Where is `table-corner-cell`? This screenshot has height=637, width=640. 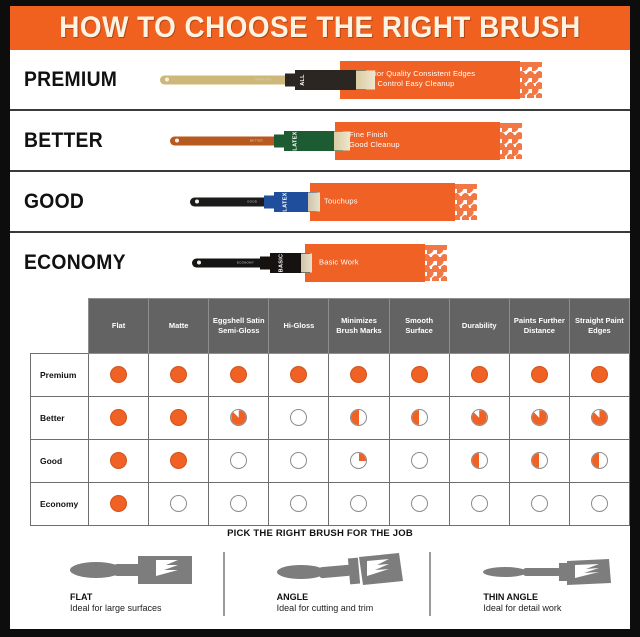 table-corner-cell is located at coordinates (60, 326).